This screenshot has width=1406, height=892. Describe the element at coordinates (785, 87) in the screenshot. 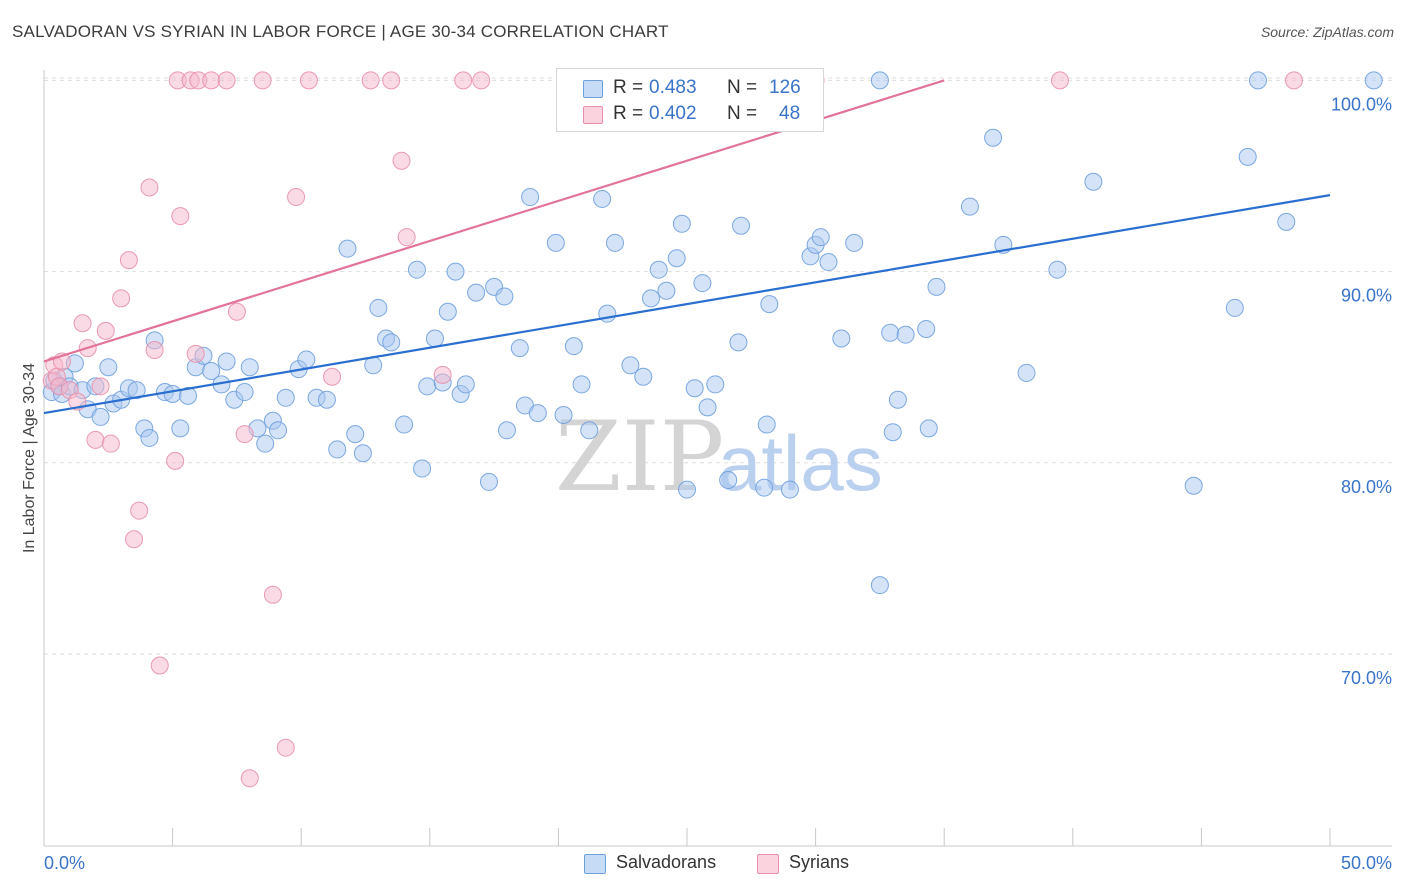

I see `n-value: 126` at that location.